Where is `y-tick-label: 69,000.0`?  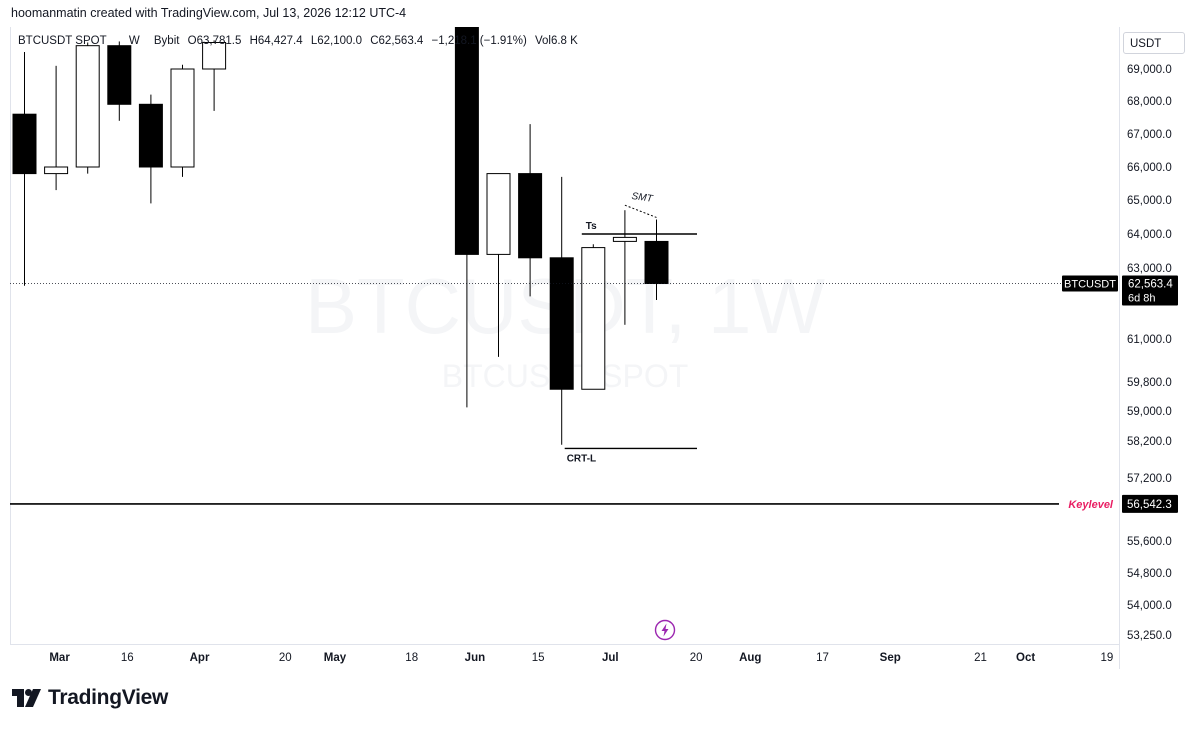
y-tick-label: 69,000.0 is located at coordinates (1149, 70).